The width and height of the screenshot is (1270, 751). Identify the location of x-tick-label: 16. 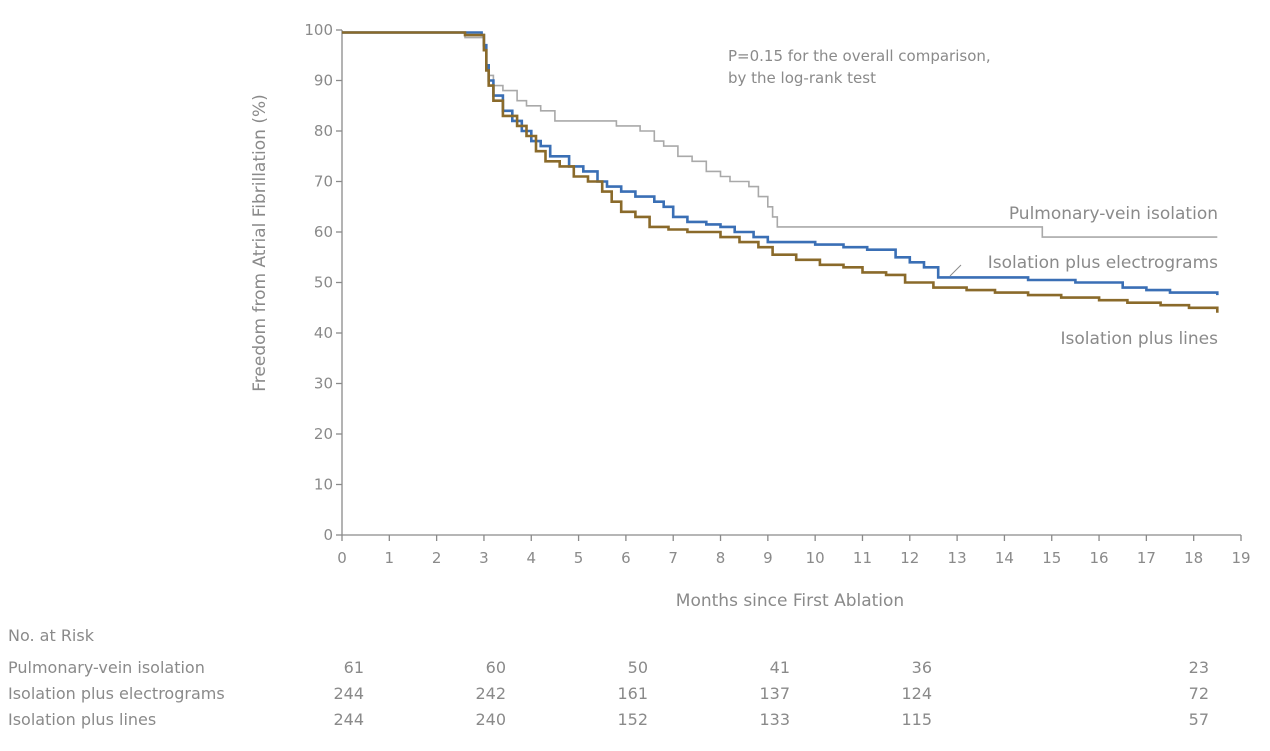
(1099, 558).